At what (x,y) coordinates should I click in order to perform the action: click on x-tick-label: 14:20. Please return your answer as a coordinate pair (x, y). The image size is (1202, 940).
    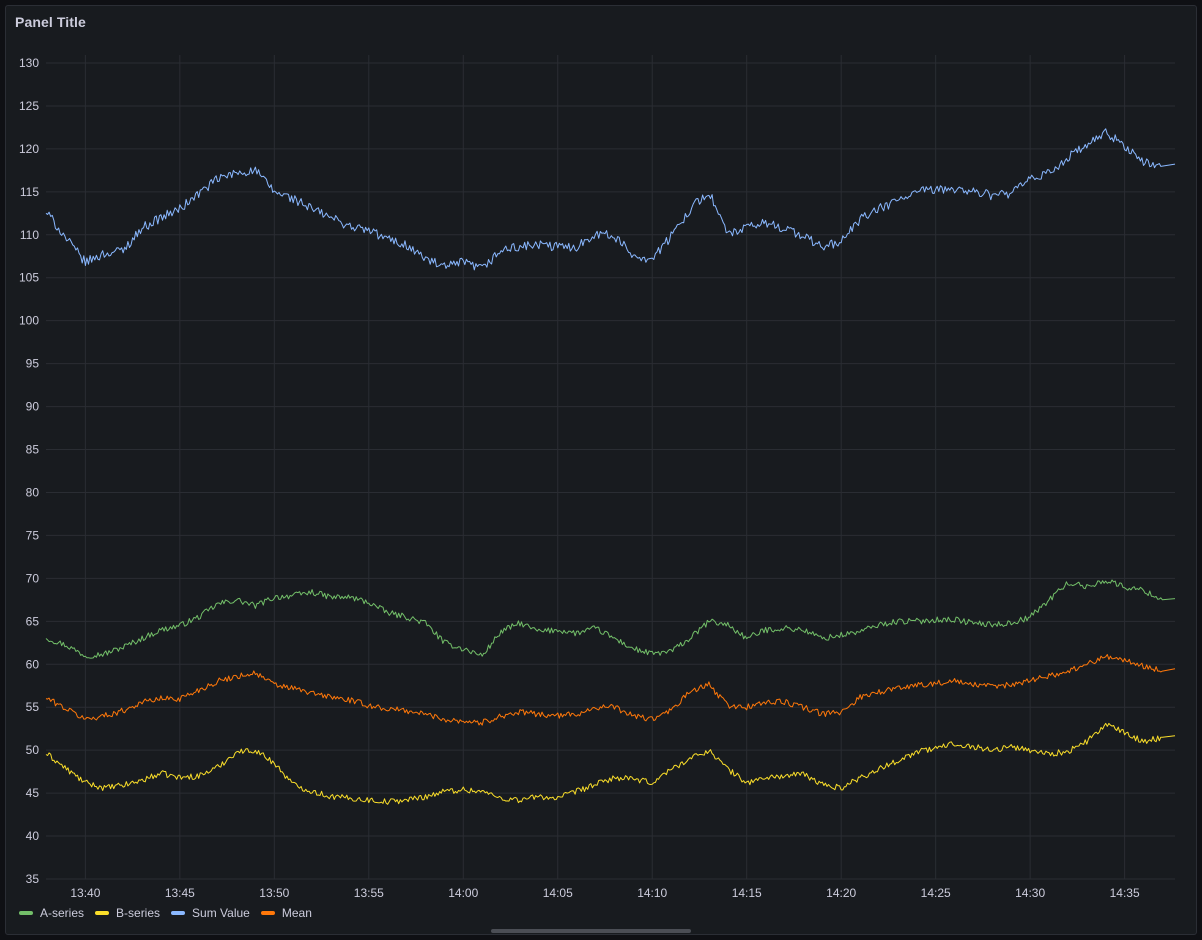
    Looking at the image, I should click on (841, 893).